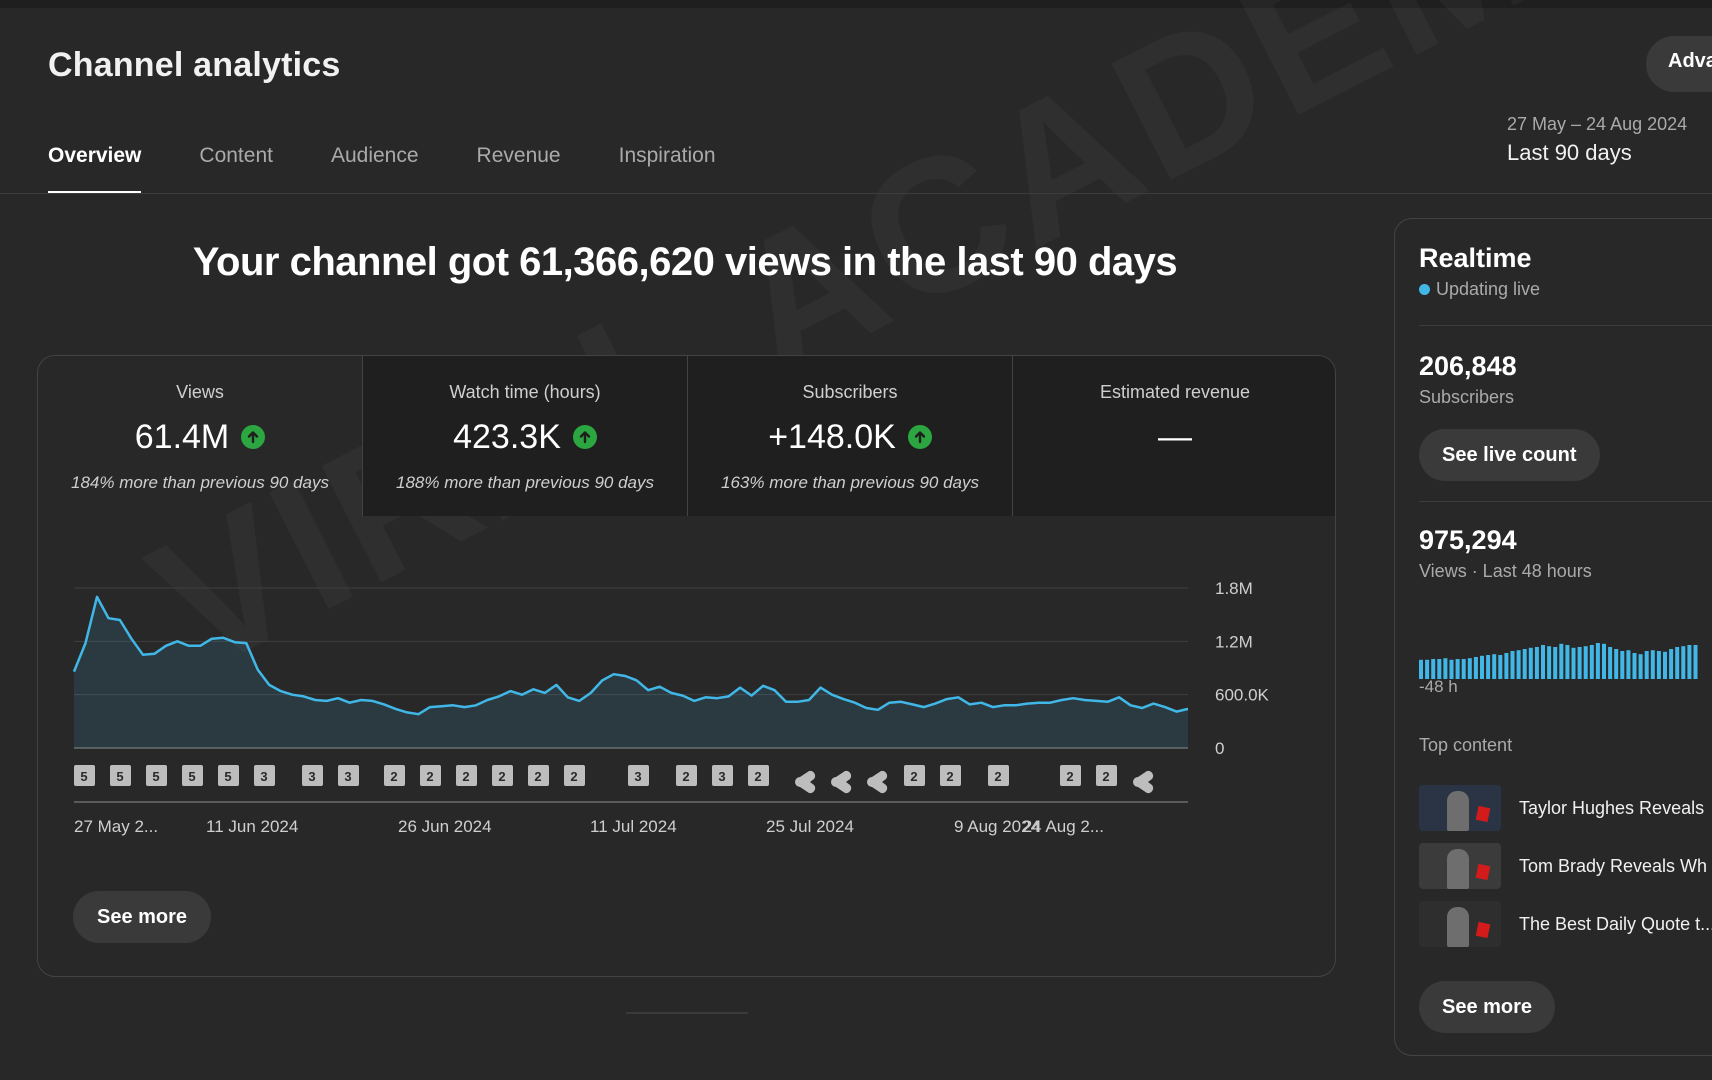  What do you see at coordinates (95, 169) in the screenshot?
I see `tab-overview: Overview` at bounding box center [95, 169].